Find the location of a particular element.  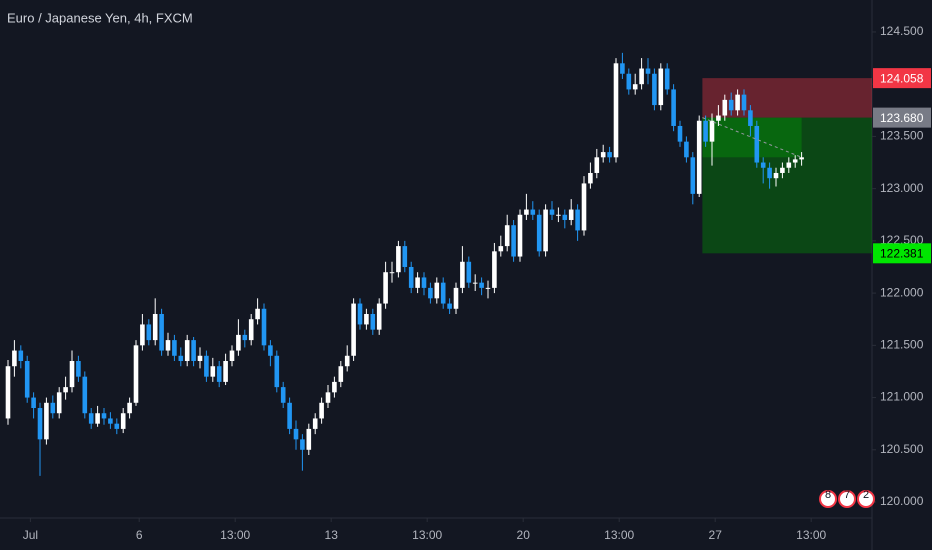

event-badge-label: 7 is located at coordinates (847, 495).